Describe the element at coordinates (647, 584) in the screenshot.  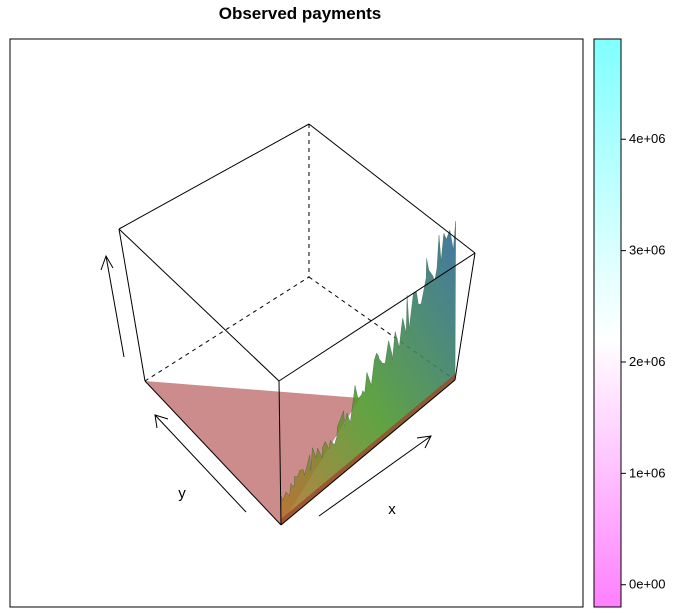
I see `colorkey-tick-label: 0e+00` at that location.